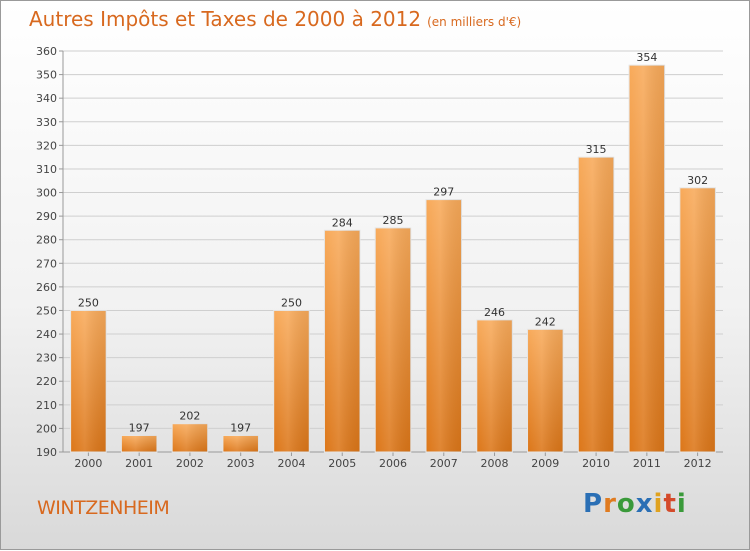  I want to click on bar-value-label: 284, so click(342, 222).